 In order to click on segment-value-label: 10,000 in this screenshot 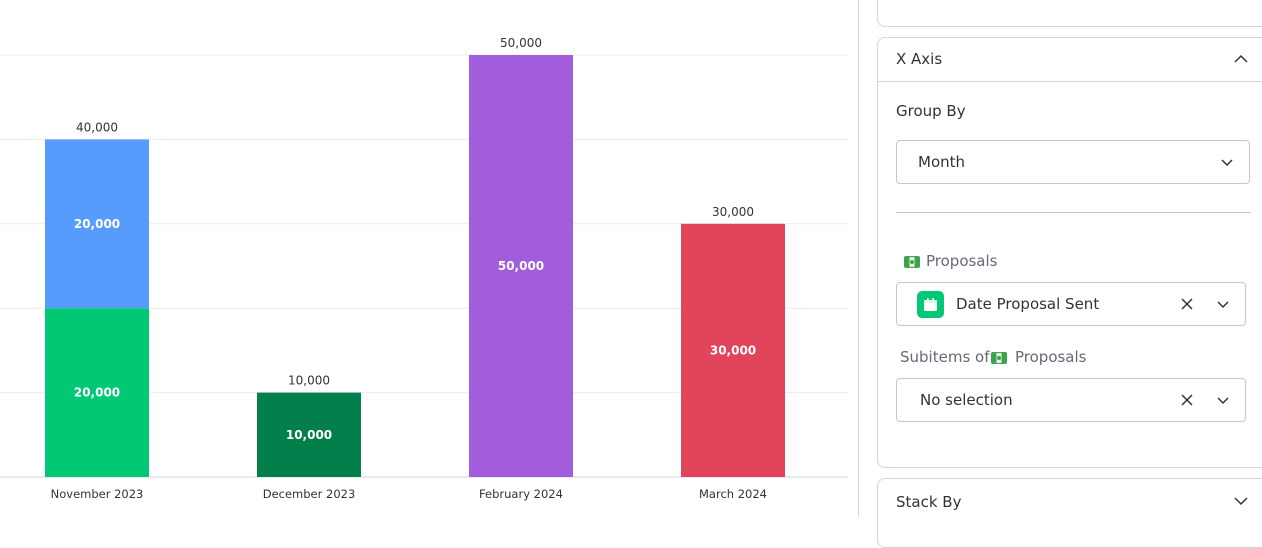, I will do `click(309, 435)`.